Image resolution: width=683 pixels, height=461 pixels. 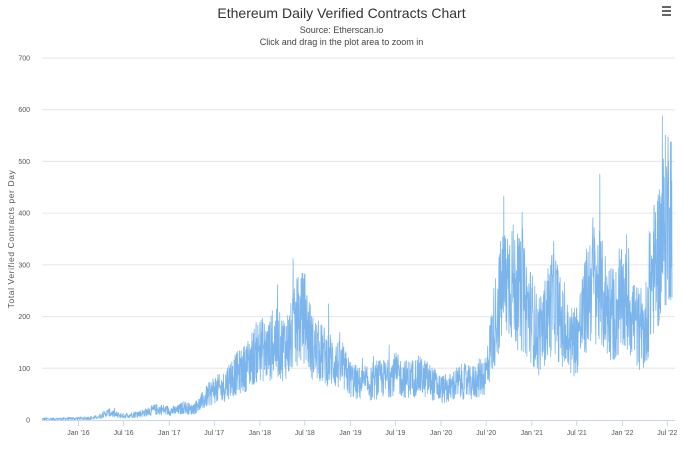 I want to click on y-tick-label: 300, so click(x=24, y=265).